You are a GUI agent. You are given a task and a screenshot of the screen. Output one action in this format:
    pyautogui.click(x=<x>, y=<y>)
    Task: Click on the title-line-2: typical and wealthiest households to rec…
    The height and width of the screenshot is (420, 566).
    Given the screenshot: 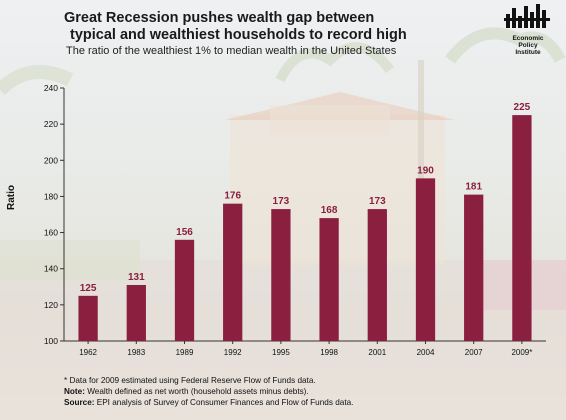 What is the action you would take?
    pyautogui.click(x=238, y=35)
    